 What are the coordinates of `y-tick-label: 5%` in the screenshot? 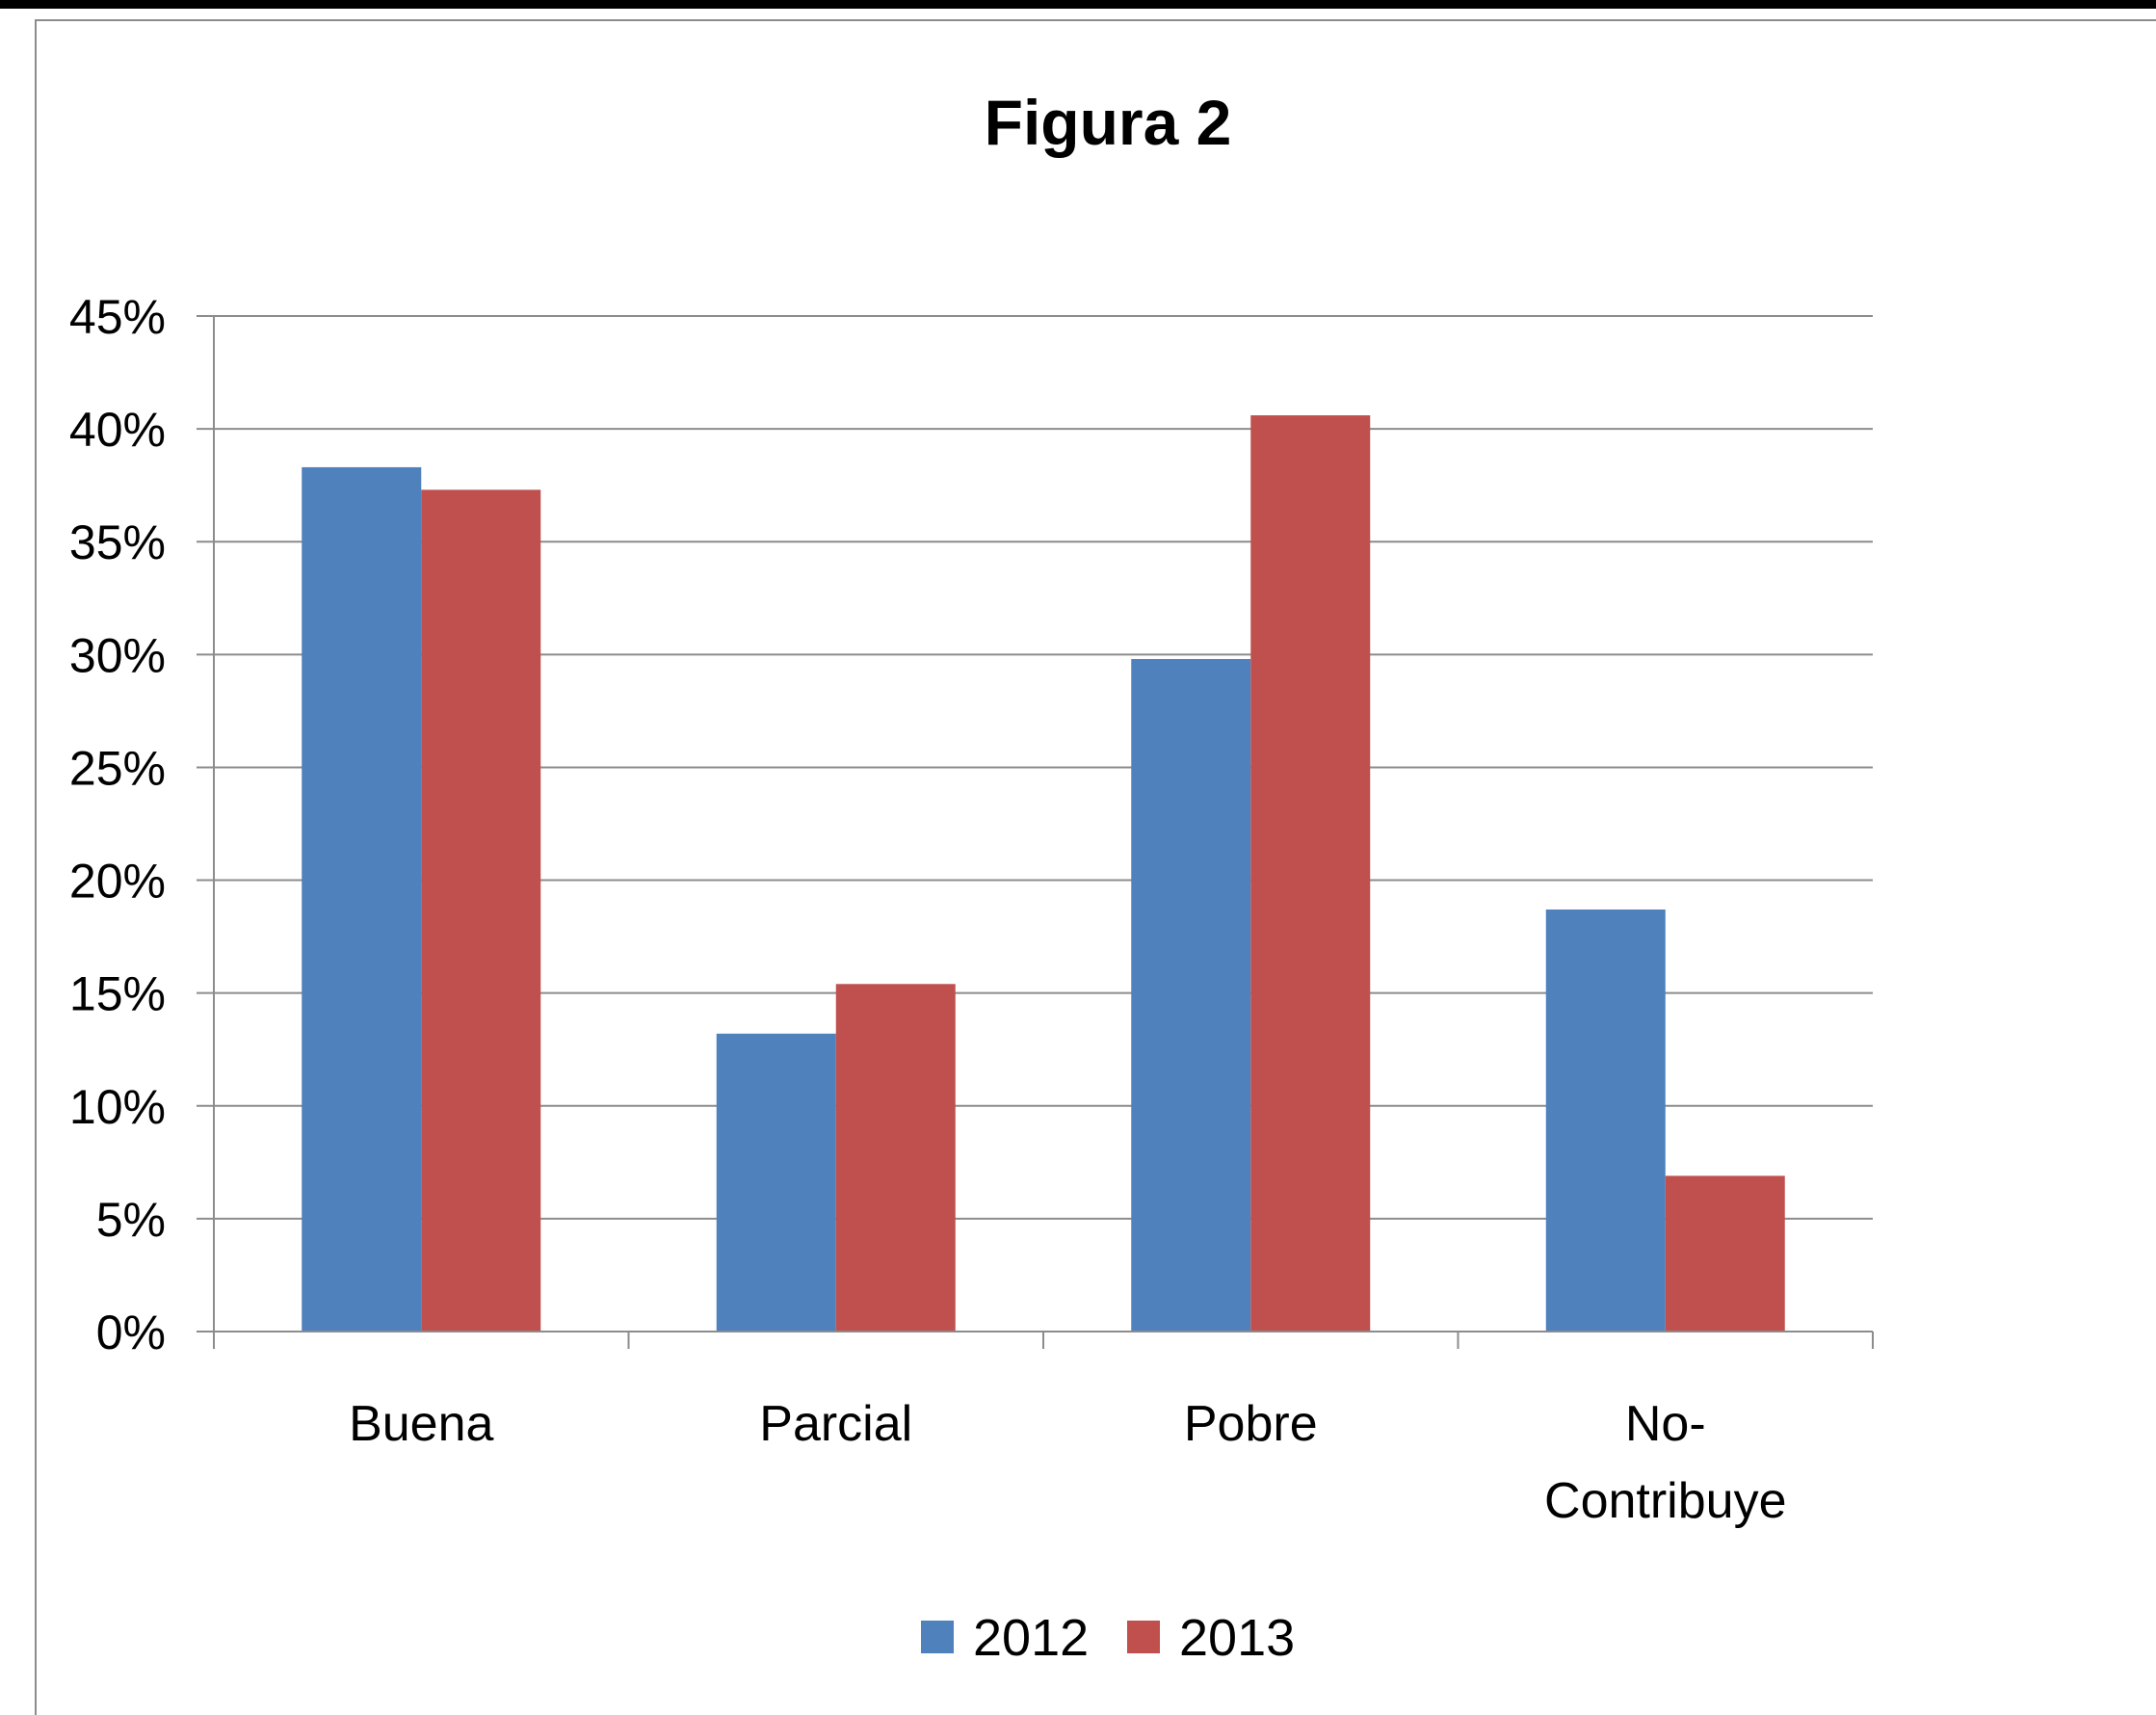 It's located at (131, 1220).